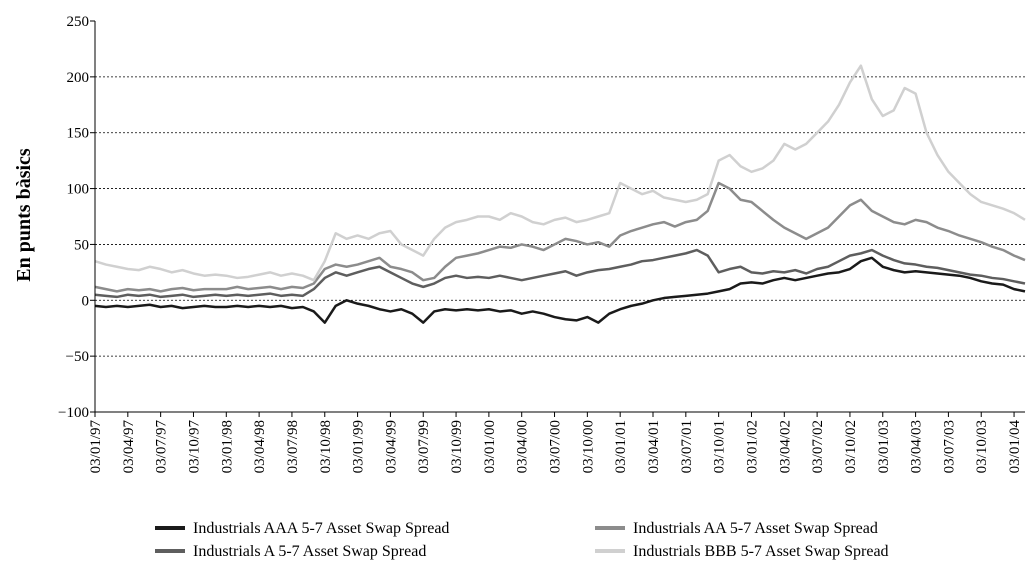 This screenshot has height=567, width=1027. What do you see at coordinates (424, 446) in the screenshot?
I see `x-tick-label: 03/07/99` at bounding box center [424, 446].